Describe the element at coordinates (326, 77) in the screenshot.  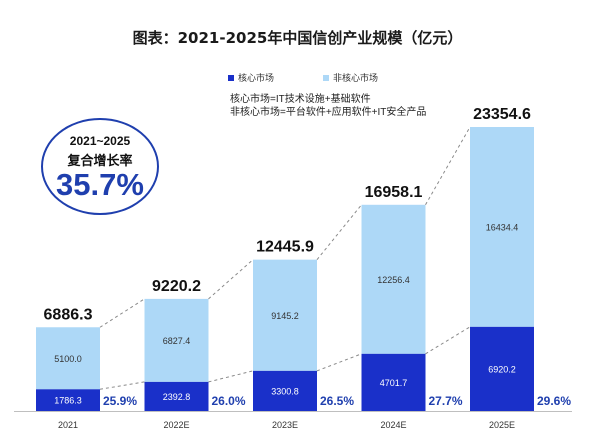
I see `legend-noncore-swatch` at that location.